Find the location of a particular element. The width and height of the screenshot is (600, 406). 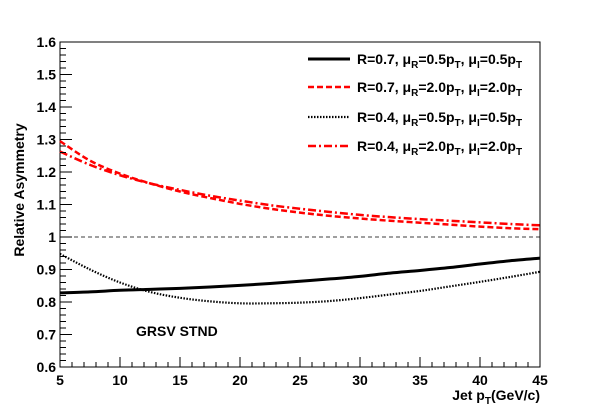

x-tick-label: 45 is located at coordinates (540, 380).